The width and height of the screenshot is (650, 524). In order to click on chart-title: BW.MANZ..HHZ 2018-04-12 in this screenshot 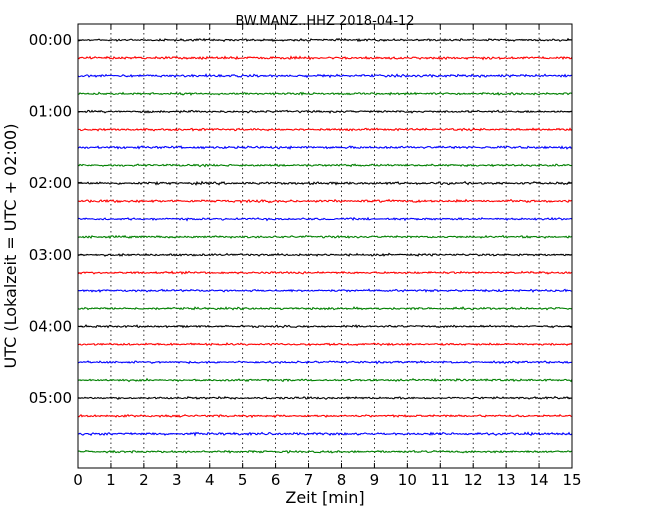, I will do `click(324, 21)`.